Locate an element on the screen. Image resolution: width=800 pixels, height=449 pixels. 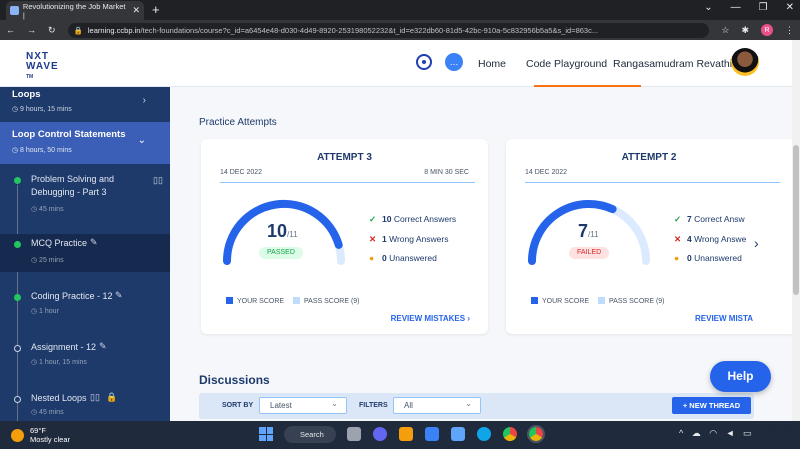
pending-dot is located at coordinates (17, 348).